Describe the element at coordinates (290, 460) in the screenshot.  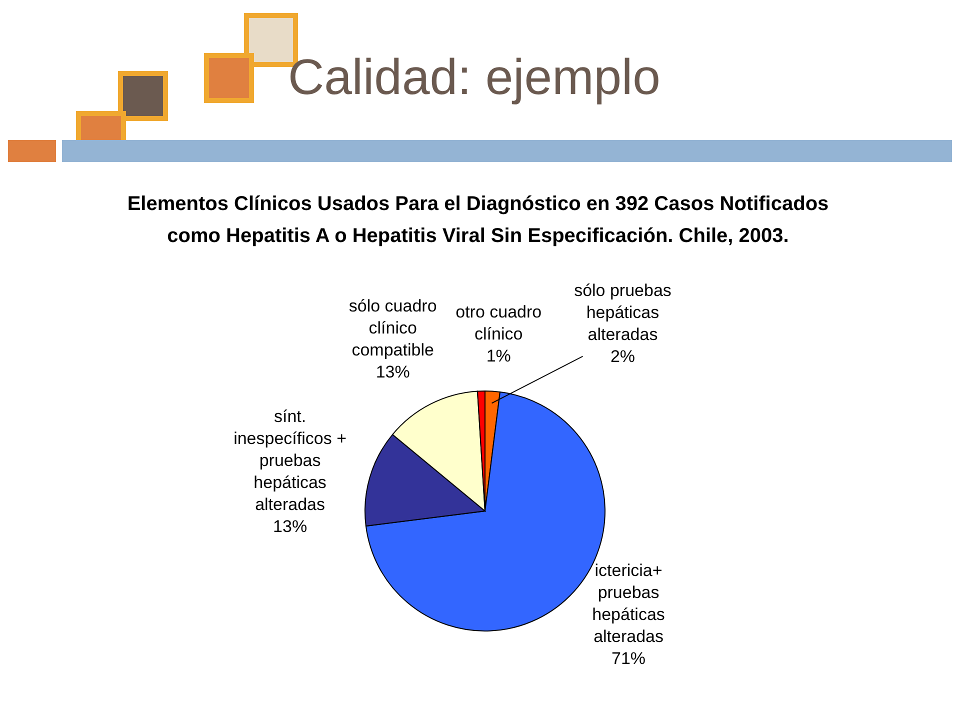
I see `slice-label: sínt. inespecíficos + pruebas hepáticas alteradas` at that location.